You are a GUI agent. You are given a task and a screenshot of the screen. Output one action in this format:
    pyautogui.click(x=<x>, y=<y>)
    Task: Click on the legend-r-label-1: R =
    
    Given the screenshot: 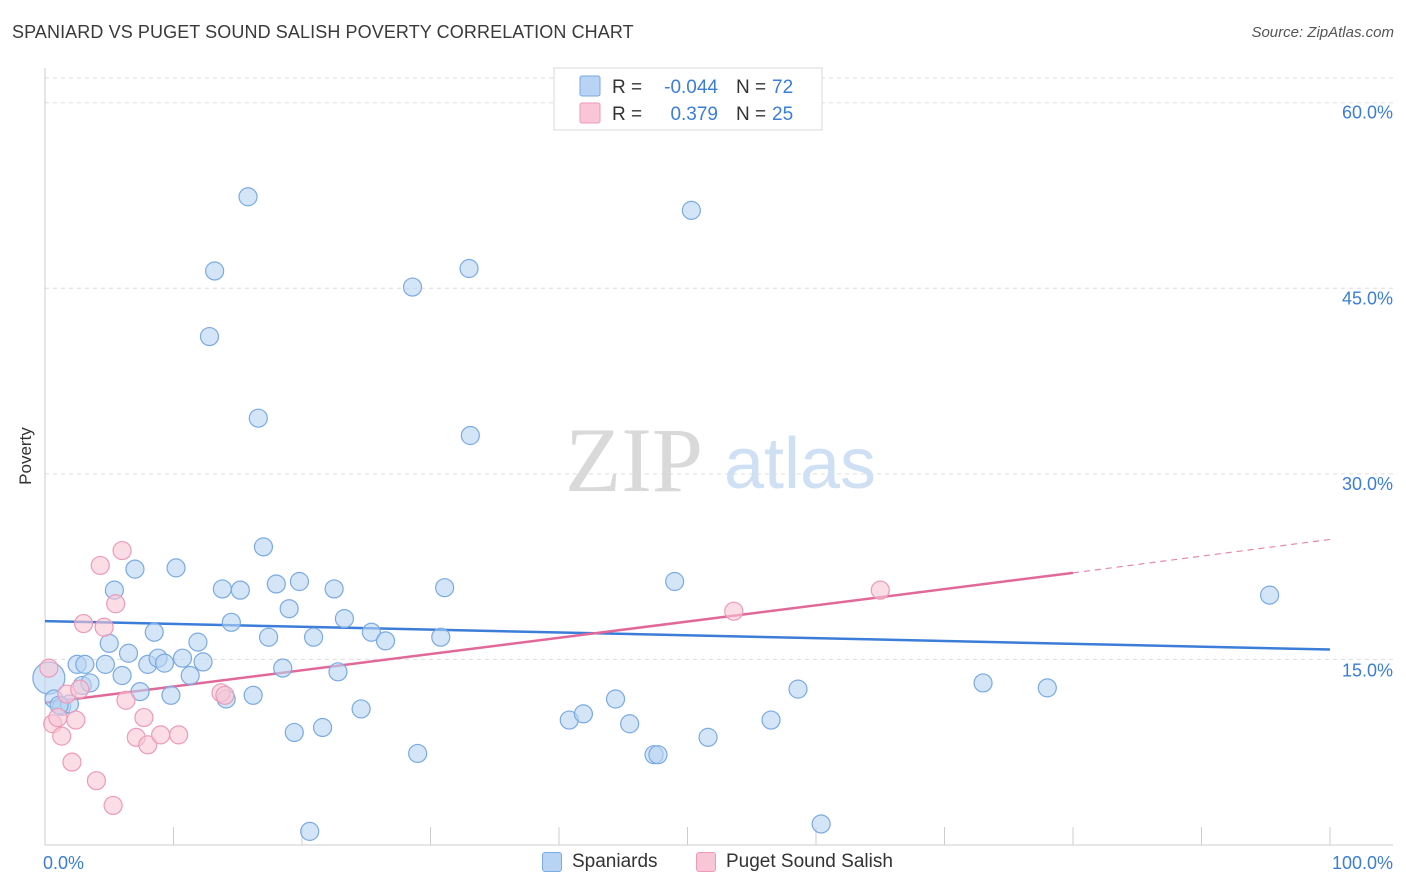 What is the action you would take?
    pyautogui.click(x=627, y=87)
    